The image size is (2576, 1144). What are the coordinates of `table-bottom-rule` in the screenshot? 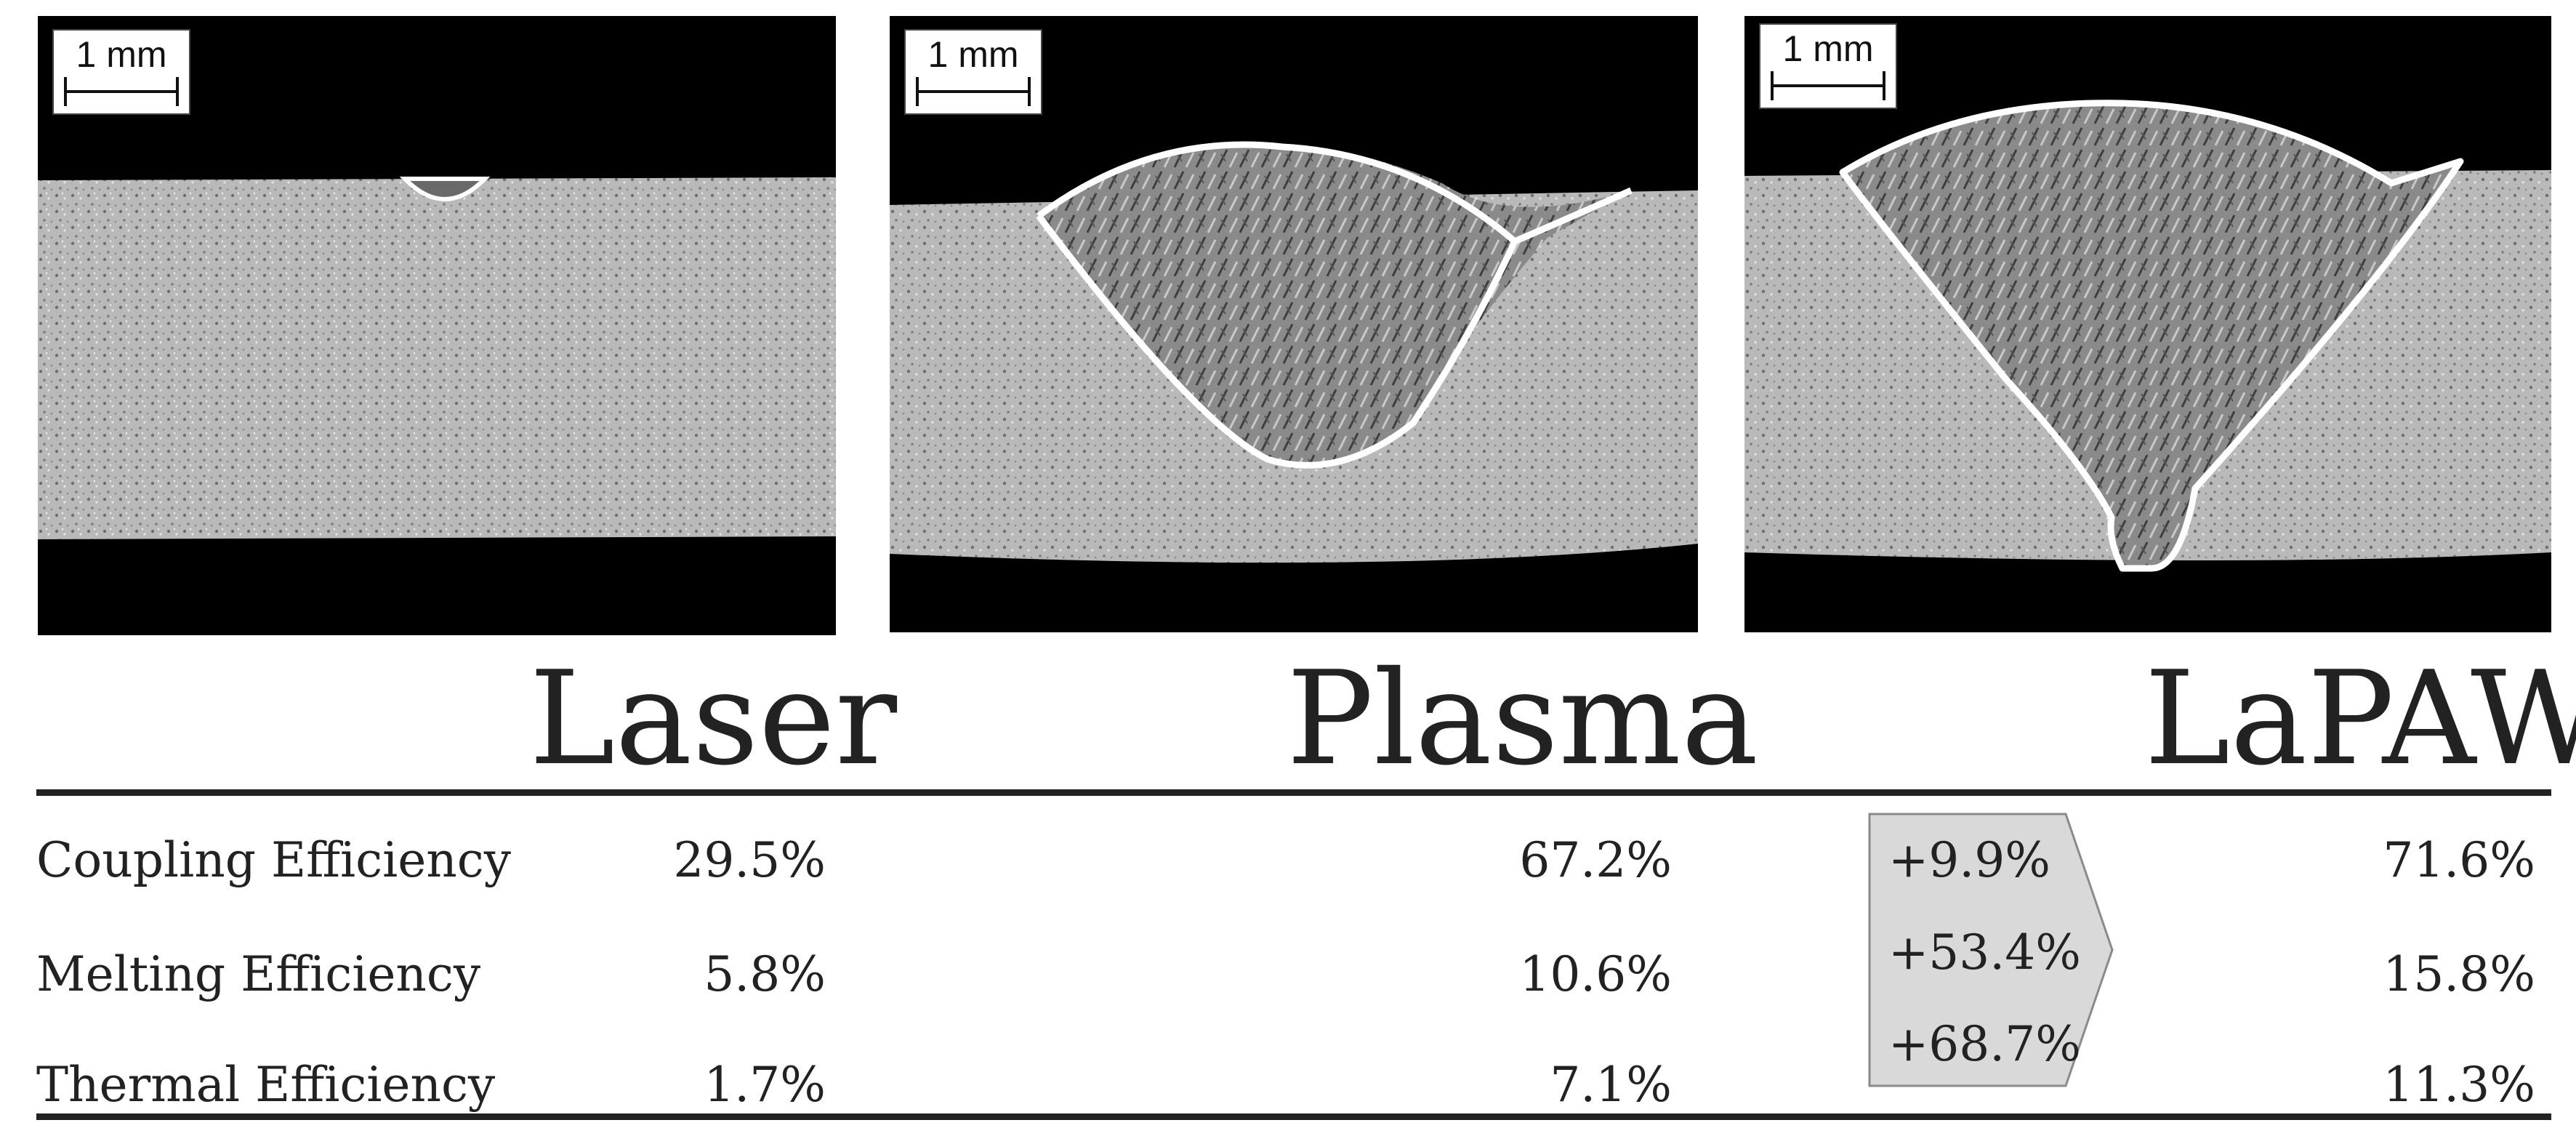 It's located at (1293, 1116).